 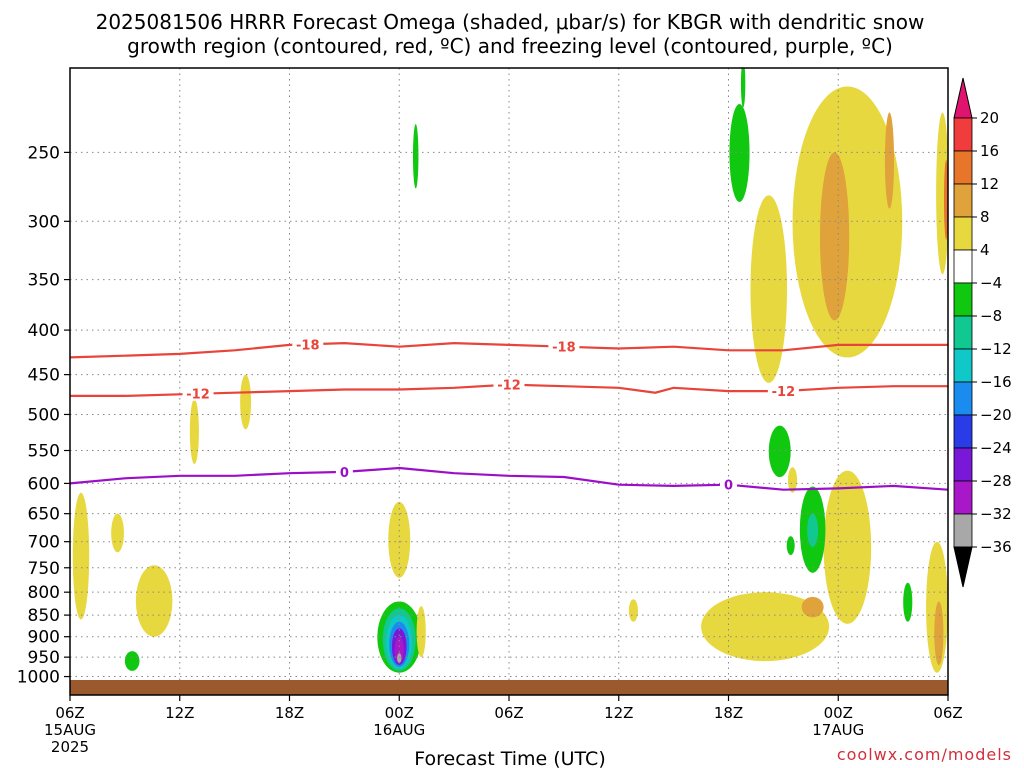 I want to click on y-tick-label-600: 600, so click(x=44, y=484).